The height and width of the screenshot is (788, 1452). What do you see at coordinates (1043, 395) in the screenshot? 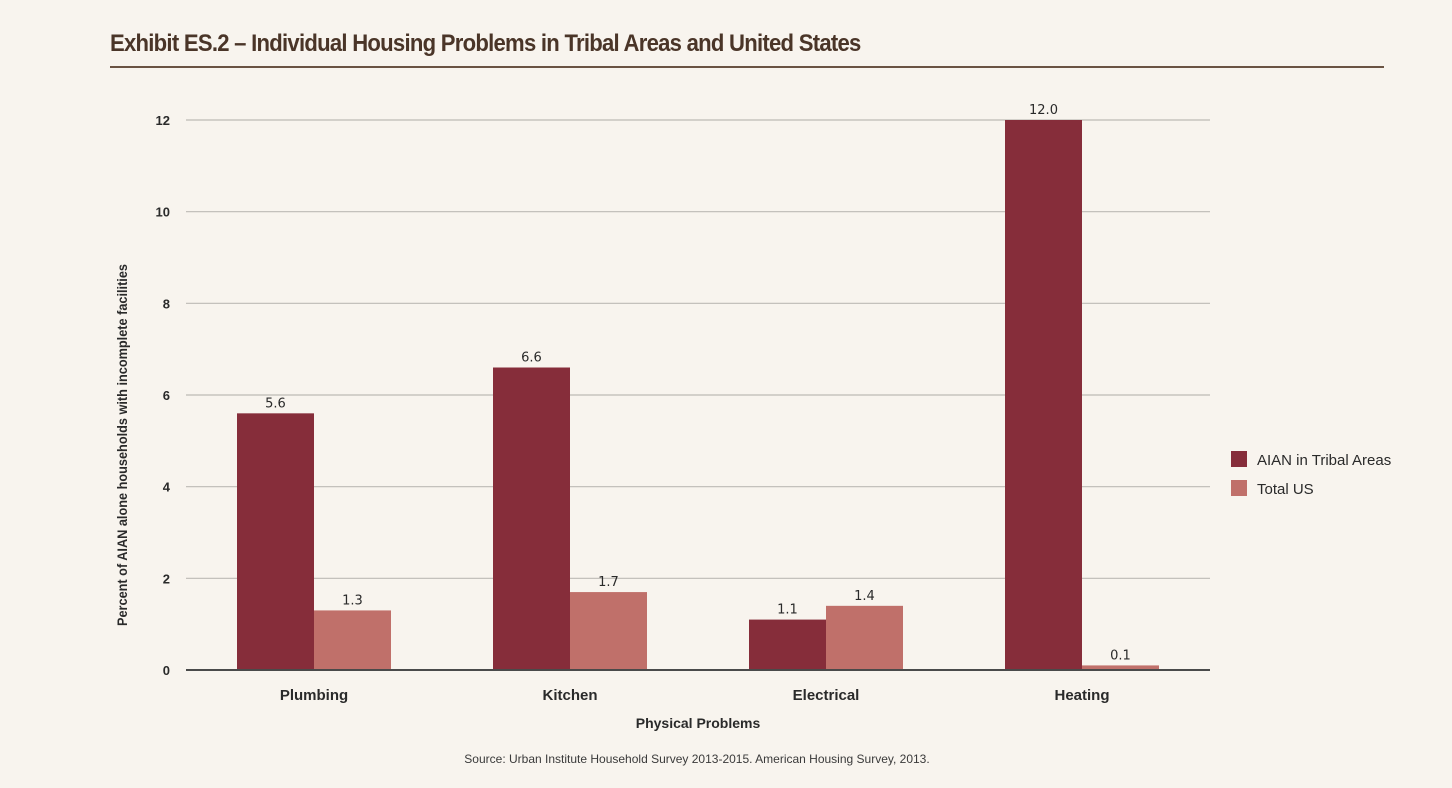
I see `bar-heating-aian` at bounding box center [1043, 395].